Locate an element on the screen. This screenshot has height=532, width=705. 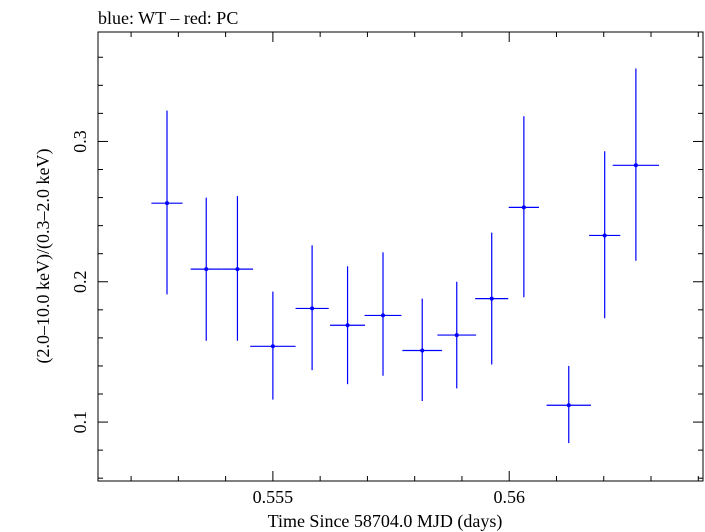
x-tick-label: 0.56 is located at coordinates (509, 497).